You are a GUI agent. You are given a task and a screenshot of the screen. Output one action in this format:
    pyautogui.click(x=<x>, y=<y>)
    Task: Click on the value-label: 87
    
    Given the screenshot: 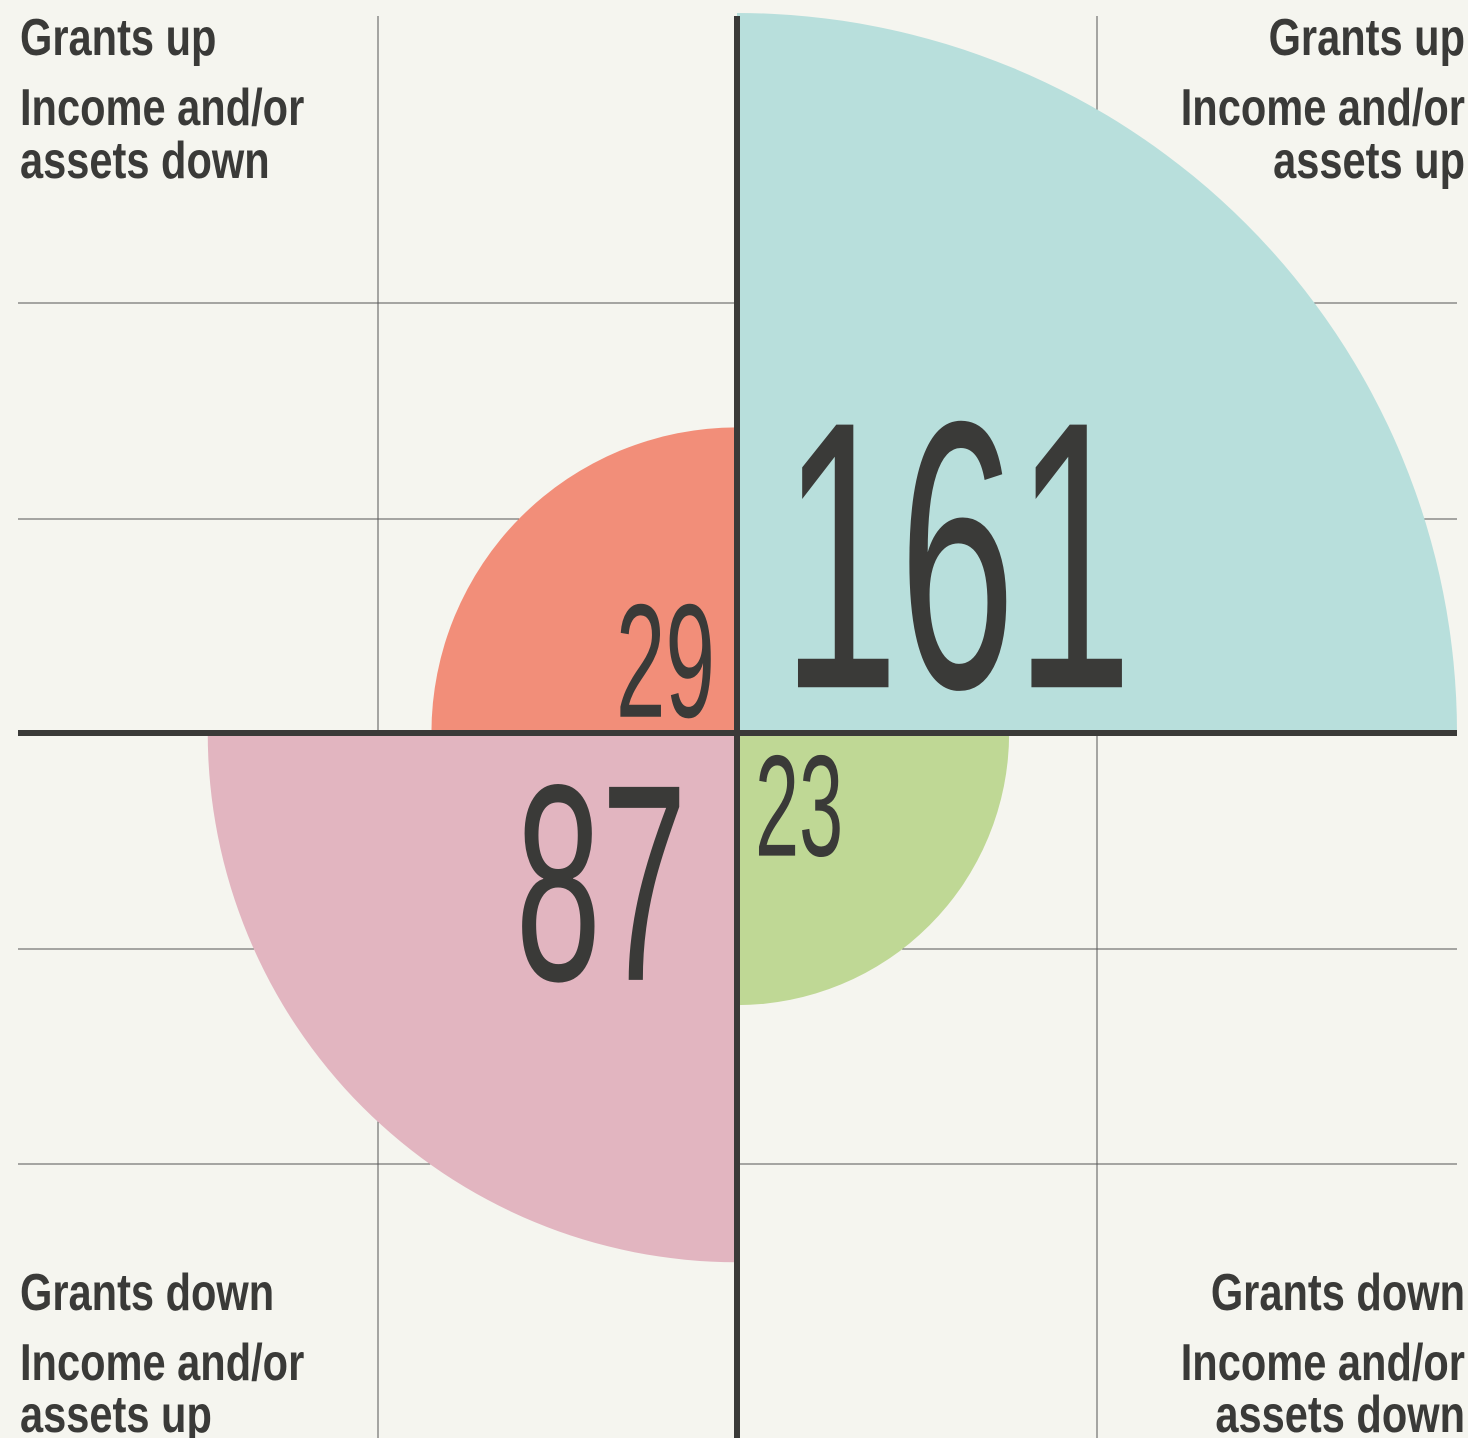 What is the action you would take?
    pyautogui.click(x=601, y=883)
    